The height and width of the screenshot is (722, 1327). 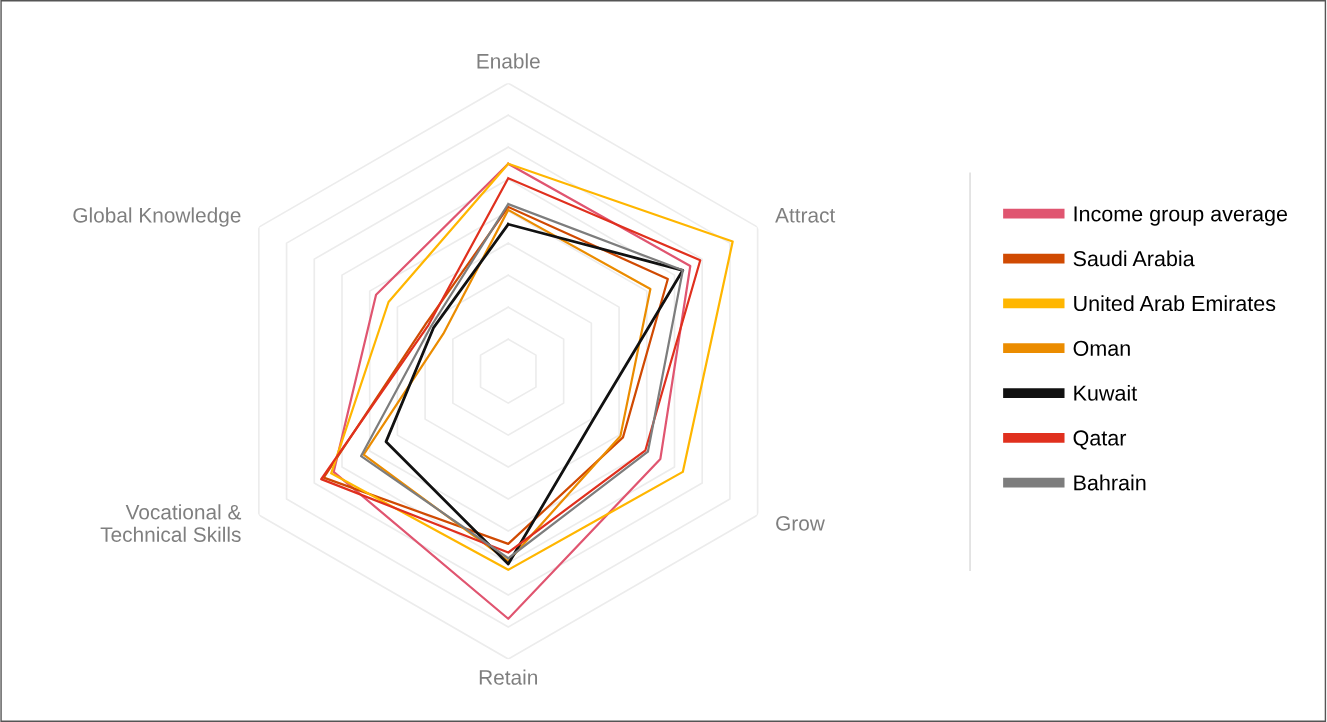 What do you see at coordinates (1100, 440) in the screenshot?
I see `legend-label: Qatar` at bounding box center [1100, 440].